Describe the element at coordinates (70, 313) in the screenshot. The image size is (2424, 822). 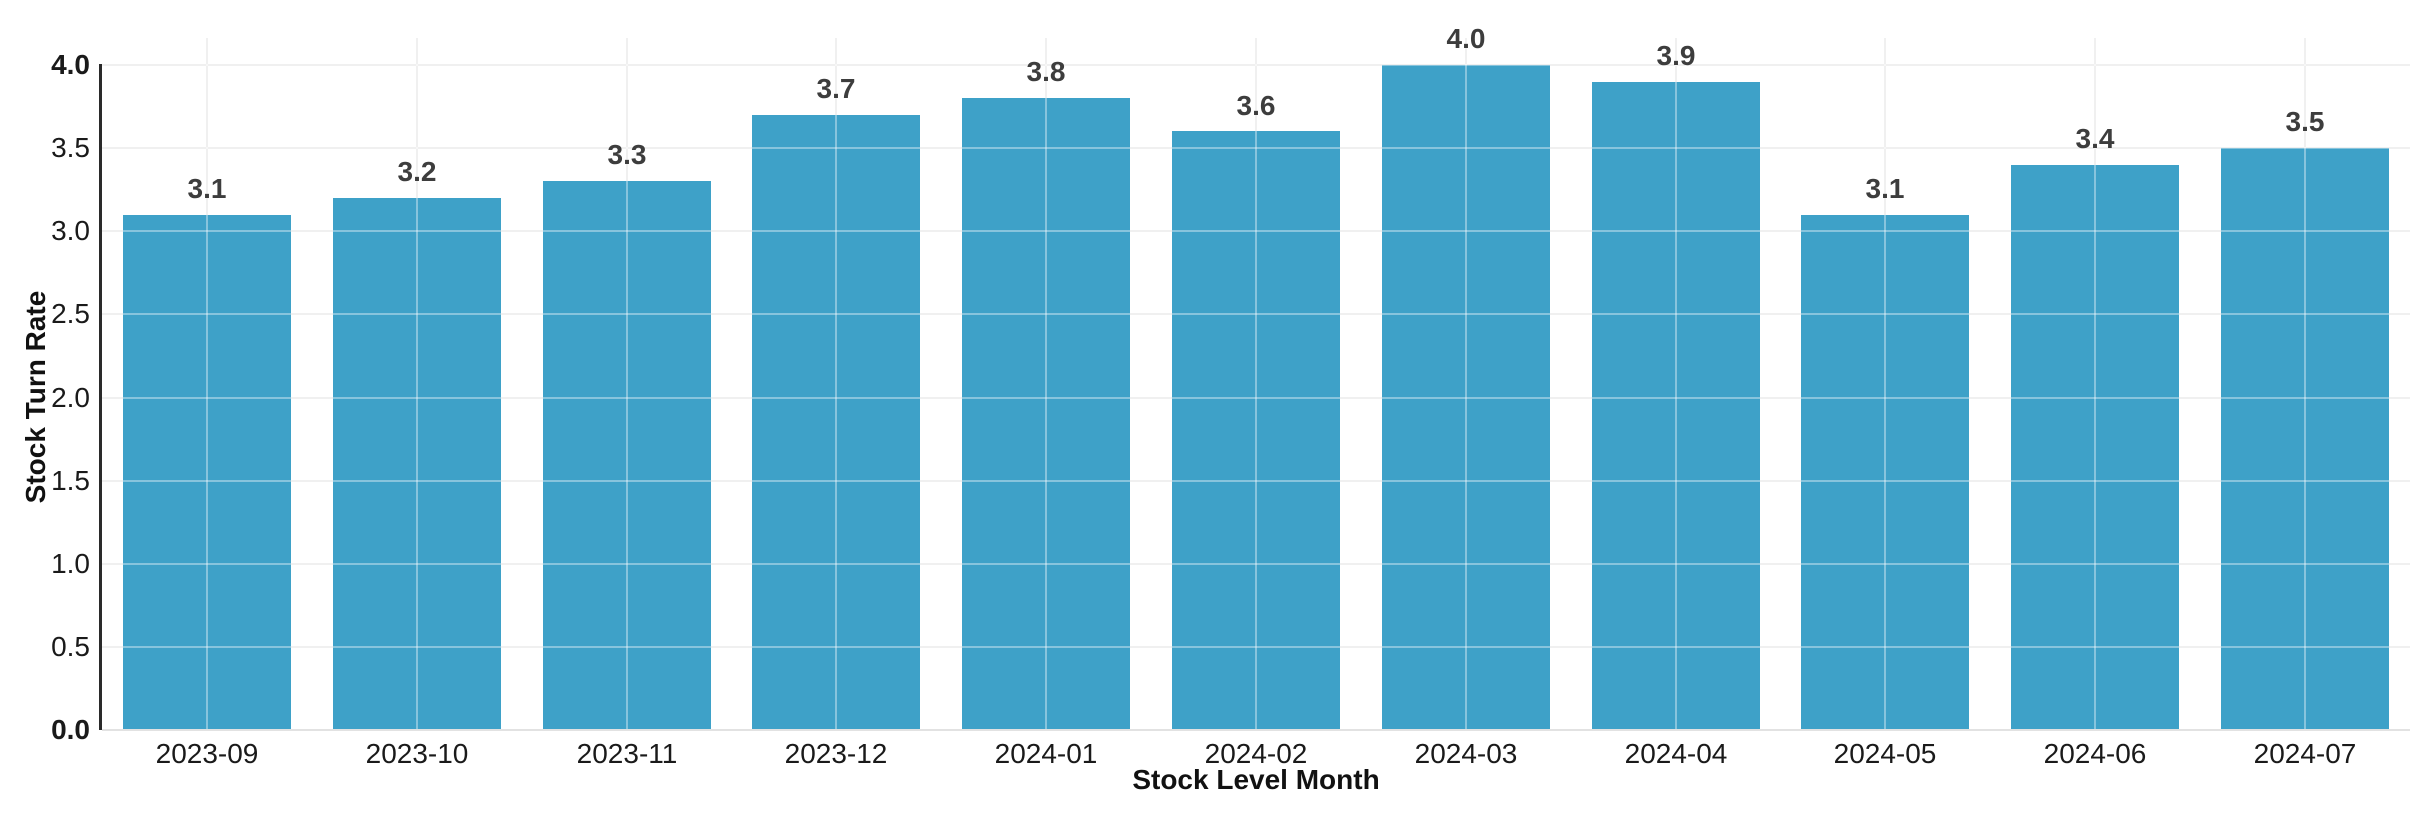
I see `y-tick-label: 2.5` at that location.